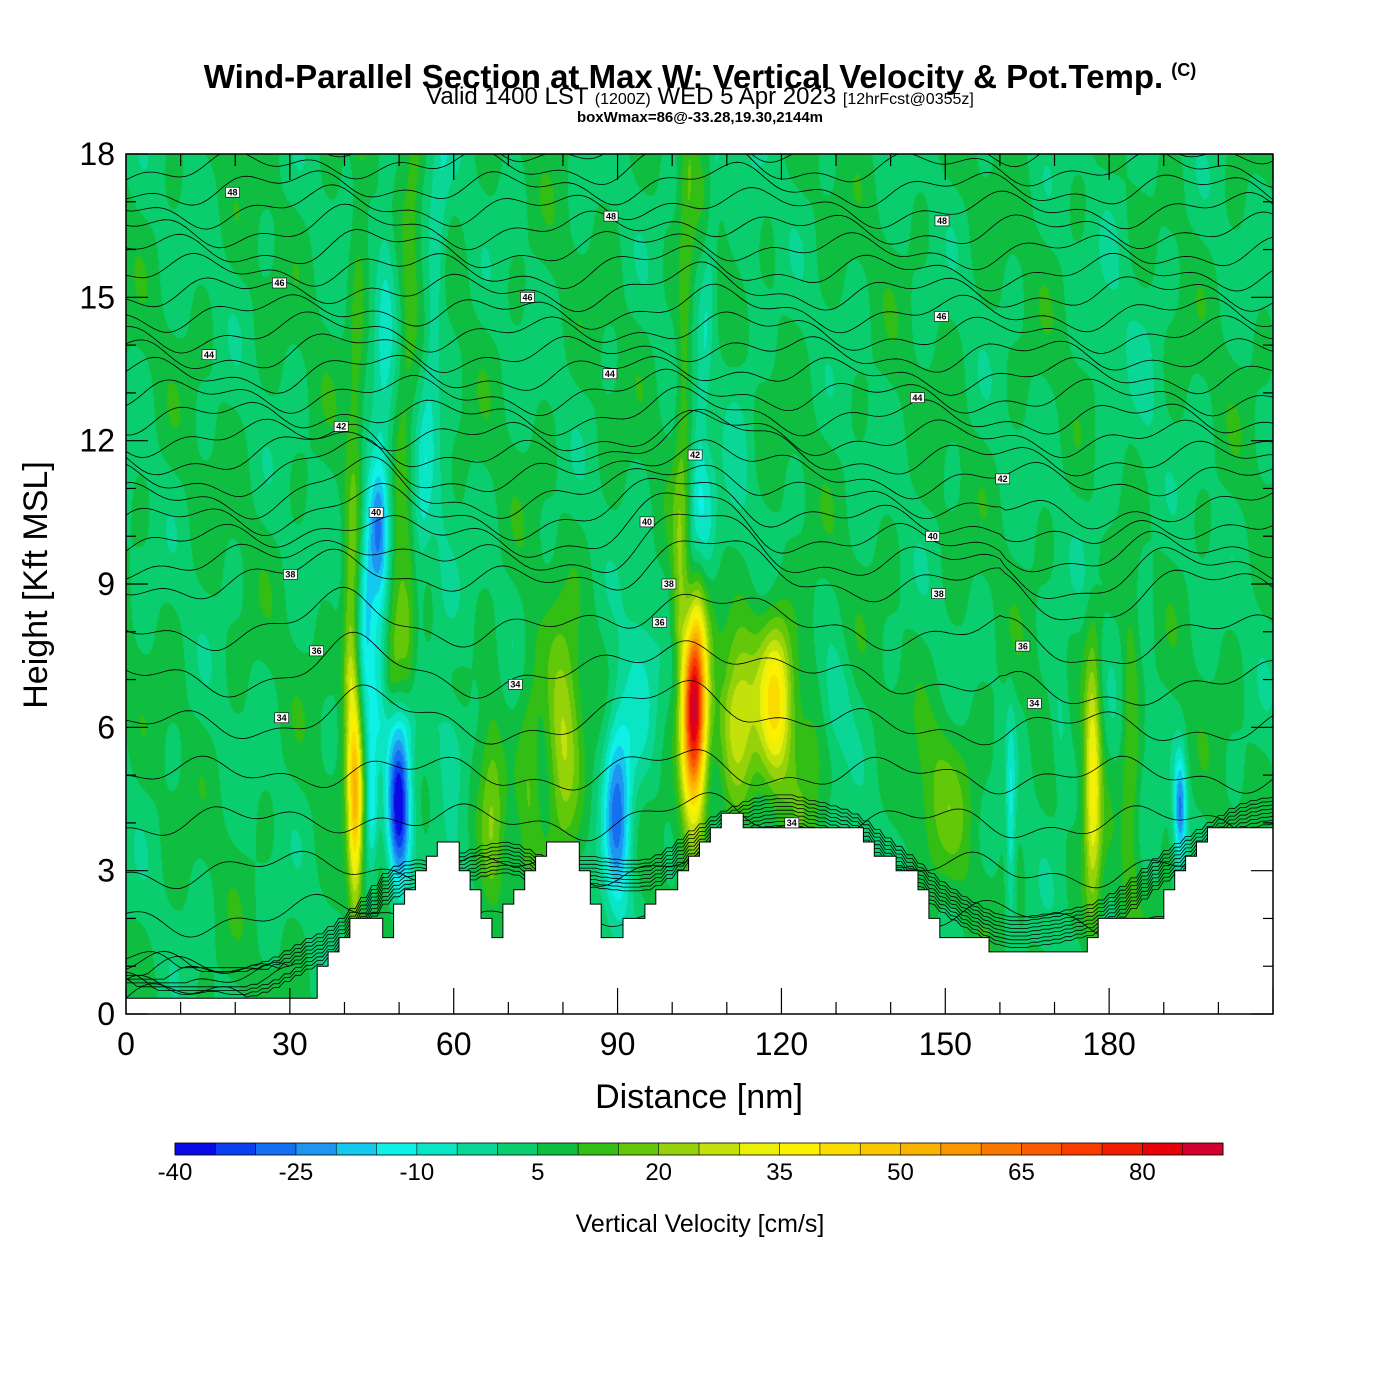  Describe the element at coordinates (618, 1044) in the screenshot. I see `x-tick-label: 90` at that location.